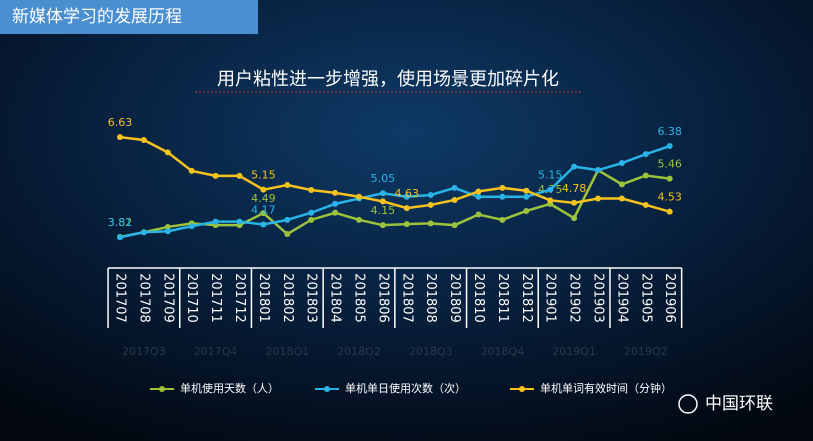 The image size is (813, 441). I want to click on data-label: 4.15, so click(383, 210).